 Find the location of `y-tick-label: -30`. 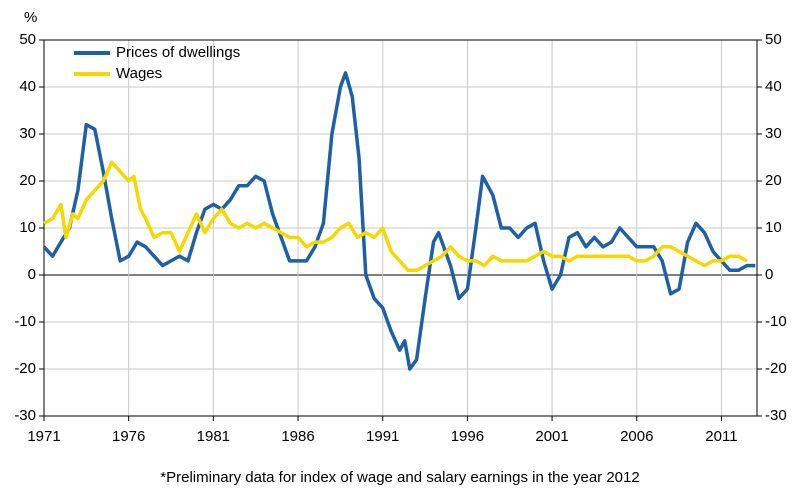

y-tick-label: -30 is located at coordinates (25, 415).